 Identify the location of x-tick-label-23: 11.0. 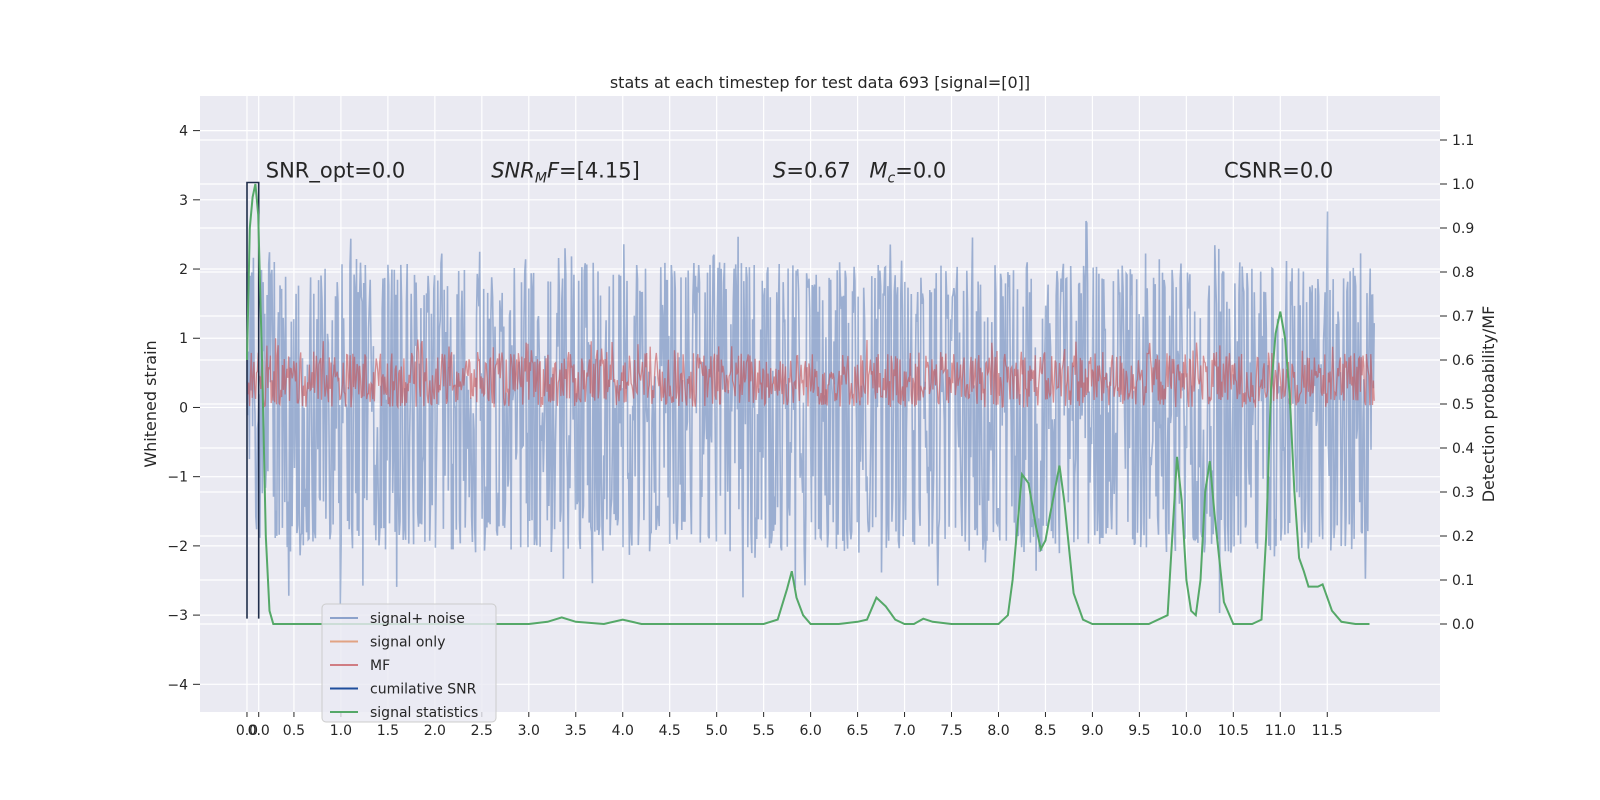
(1280, 731).